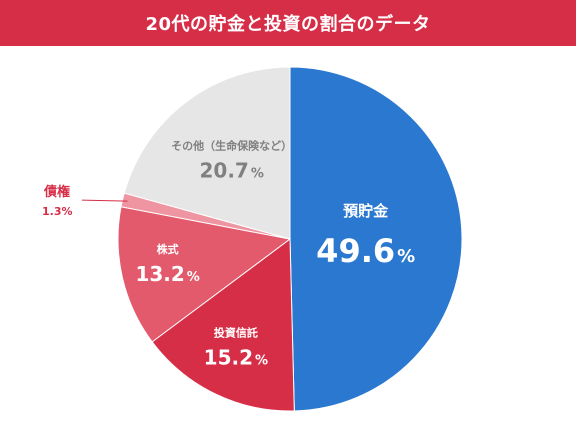  Describe the element at coordinates (365, 251) in the screenshot. I see `slice-value-0: 49.6%` at that location.